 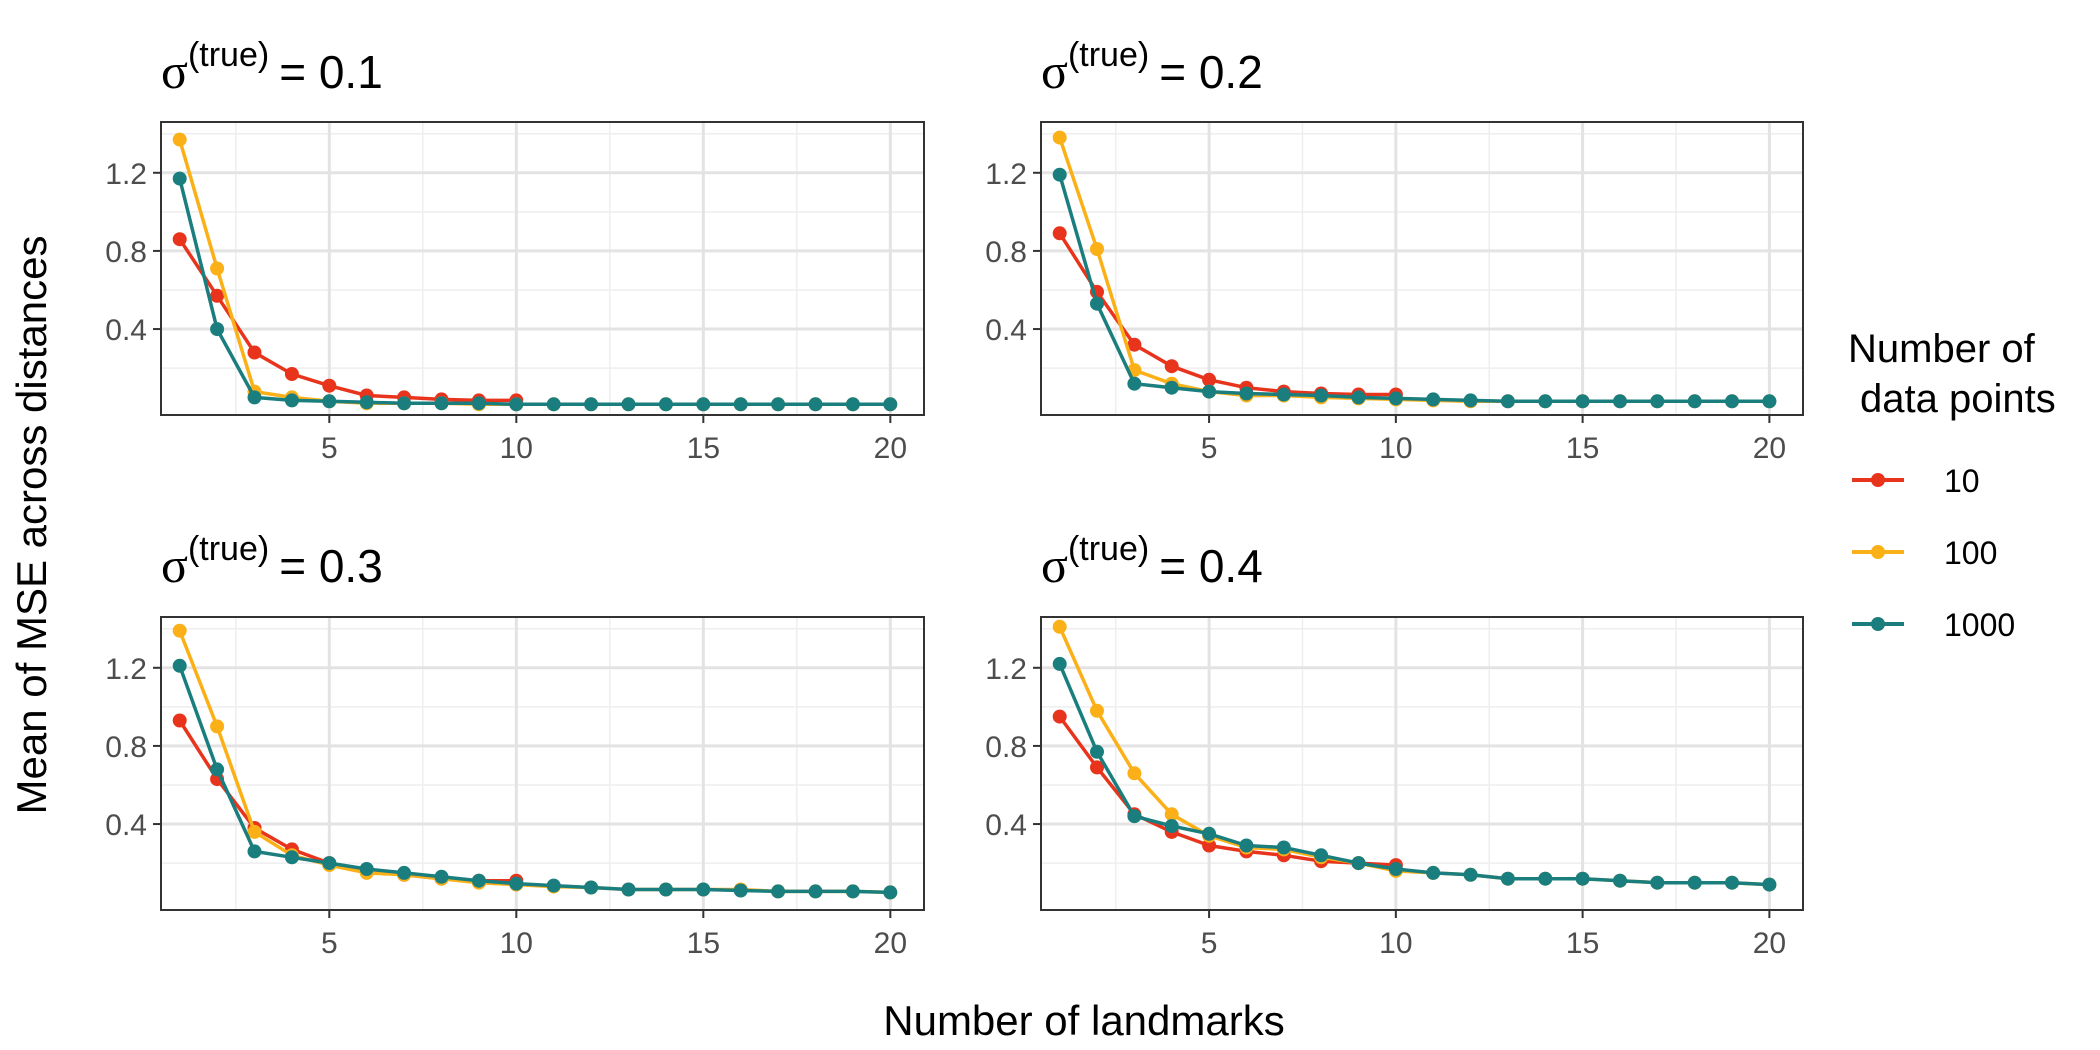 I want to click on panel-title-value: = 0.4, so click(x=1211, y=566).